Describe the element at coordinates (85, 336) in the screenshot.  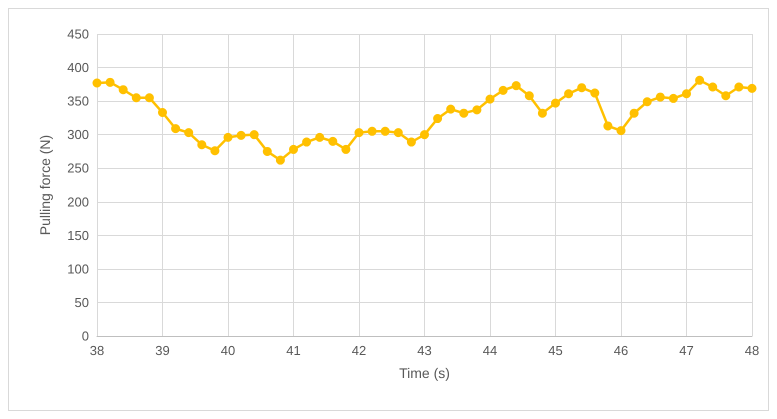
I see `y-tick-label: 0` at that location.